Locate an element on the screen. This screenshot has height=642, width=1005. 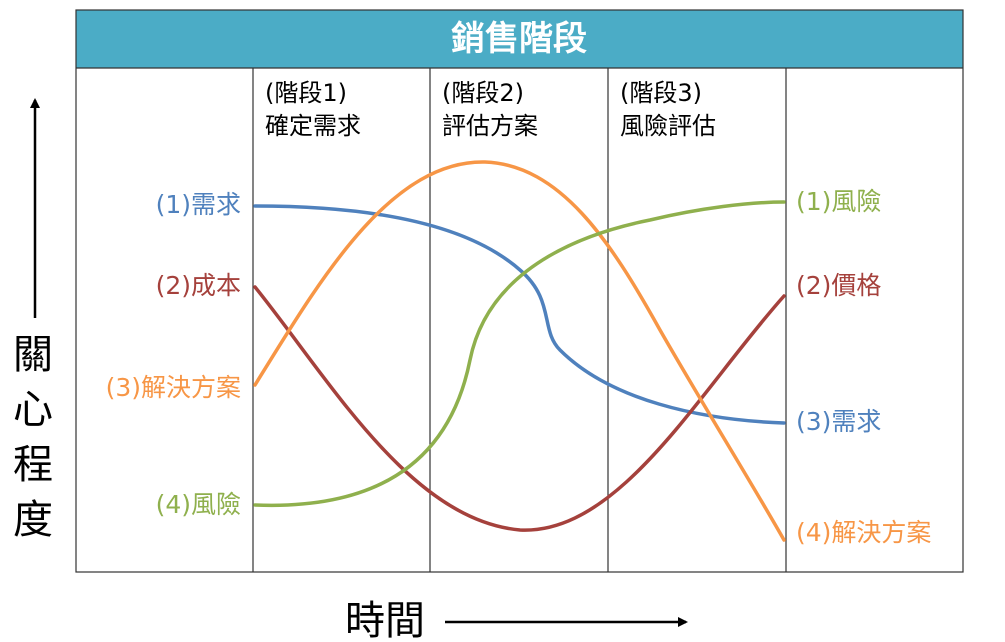
stage-1-desc: 確定需求 is located at coordinates (313, 126).